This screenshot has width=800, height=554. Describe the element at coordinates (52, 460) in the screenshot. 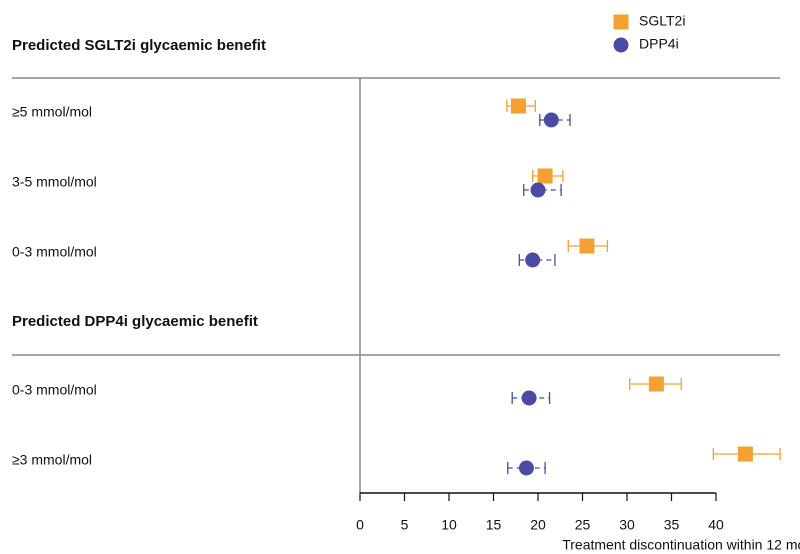

I see `row-label: ≥3 mmol/mol` at that location.